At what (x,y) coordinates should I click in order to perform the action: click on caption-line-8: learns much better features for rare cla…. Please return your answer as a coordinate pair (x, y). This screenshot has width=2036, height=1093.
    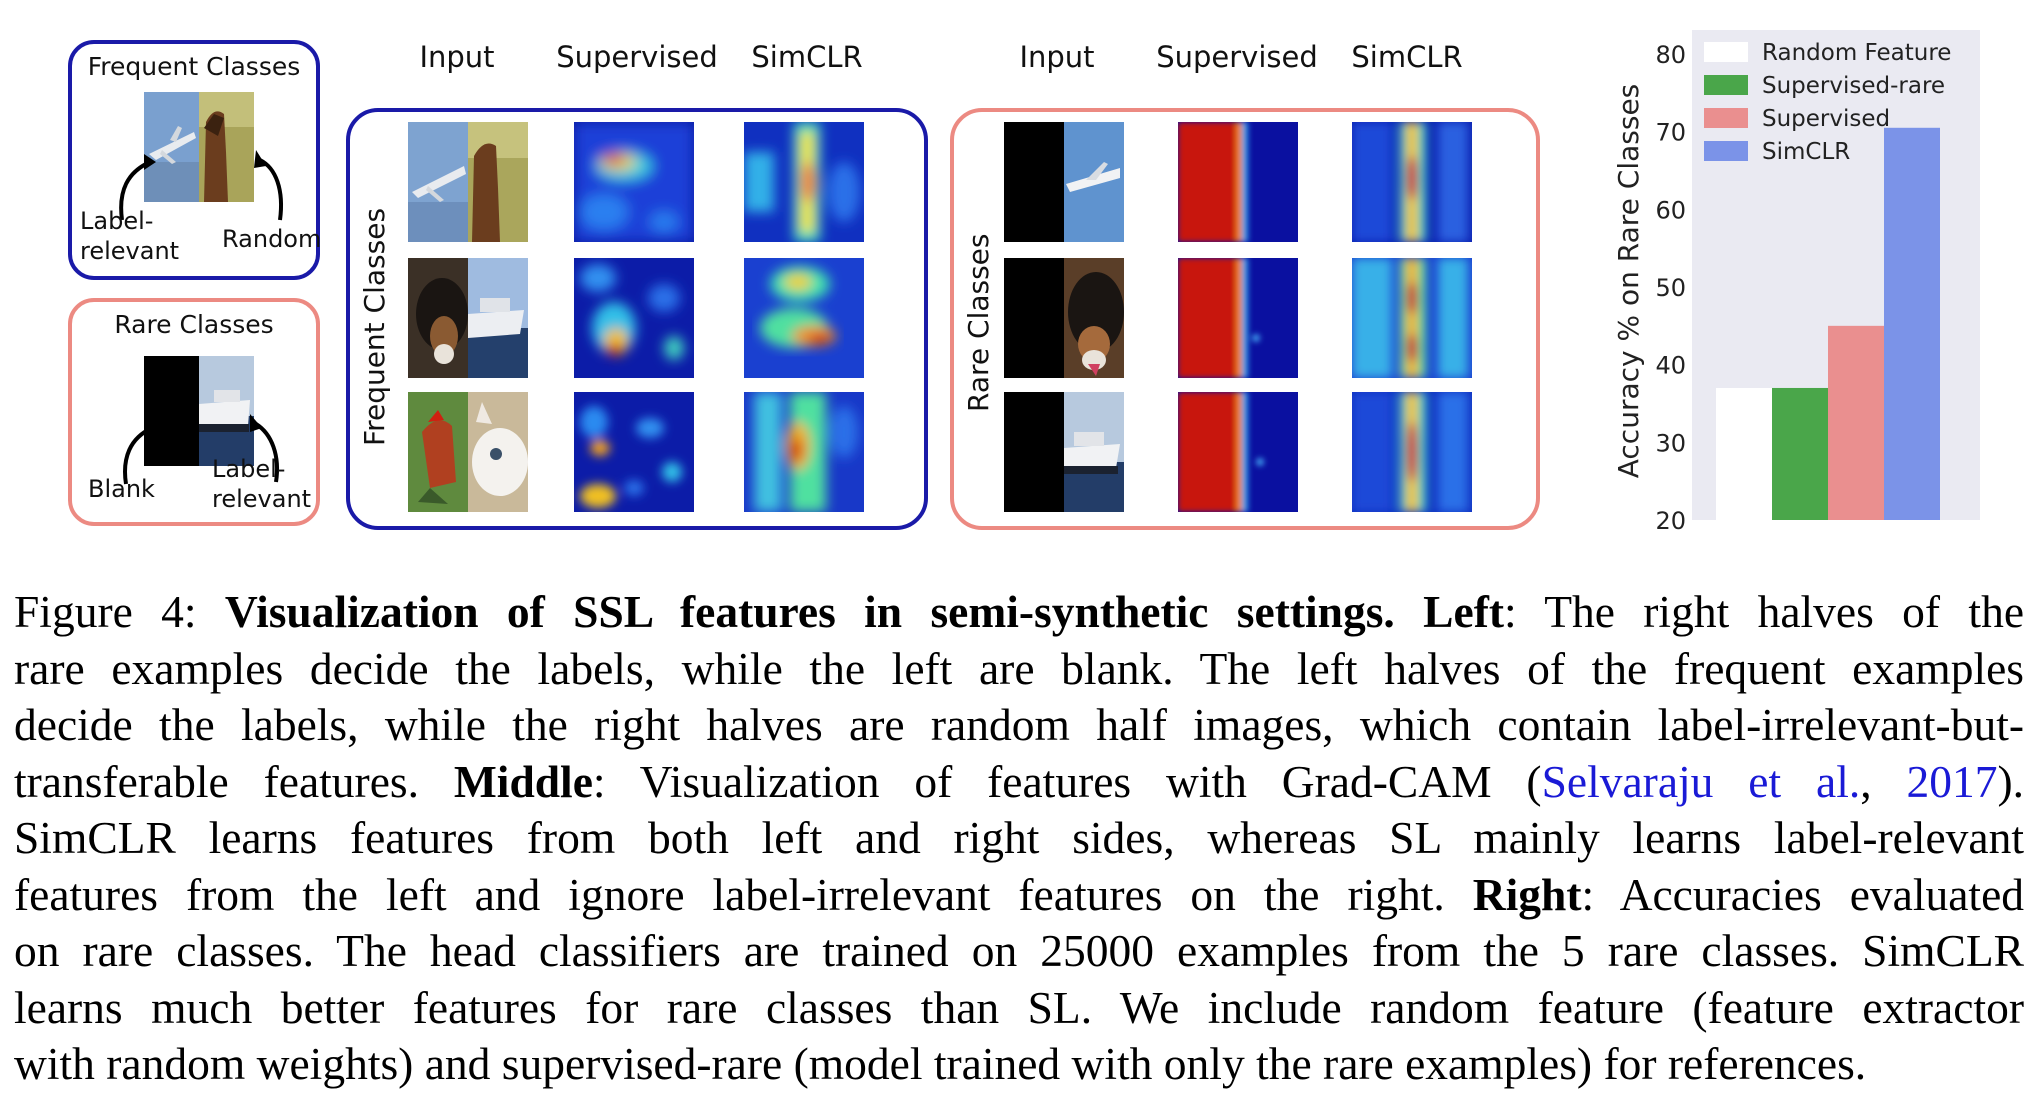
    Looking at the image, I should click on (1019, 1007).